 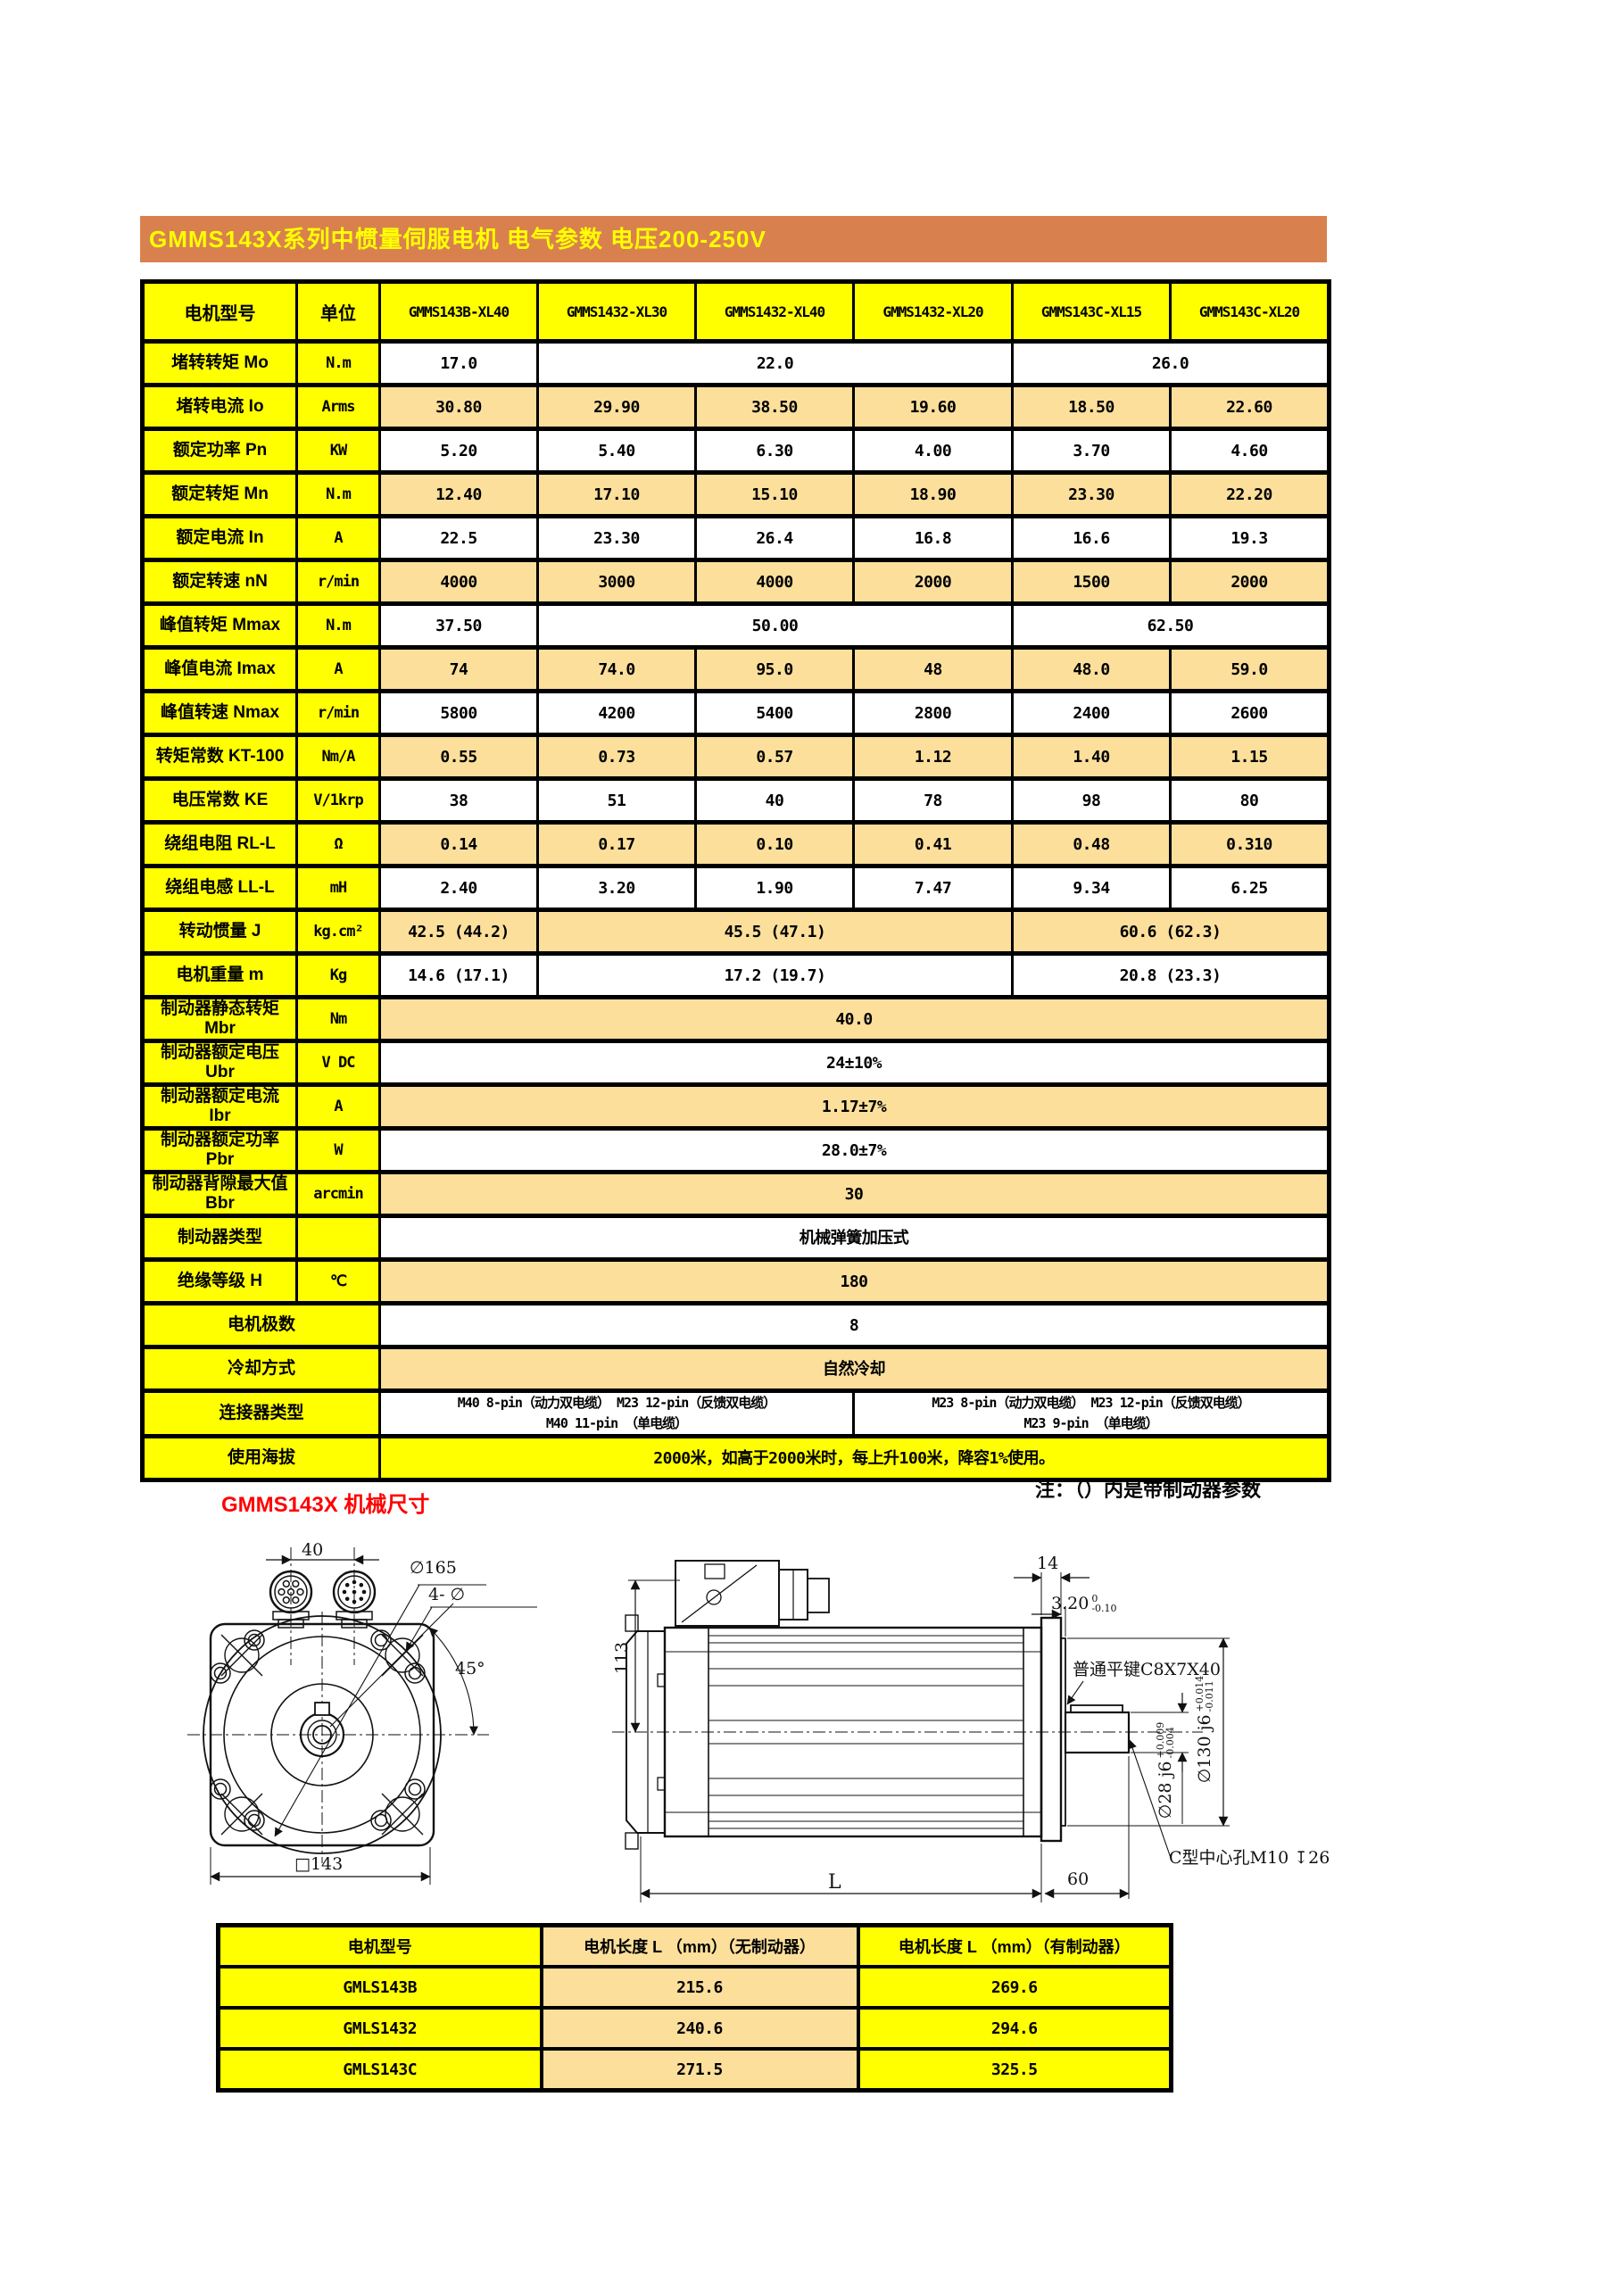 I want to click on spec-cell: 5.40, so click(x=616, y=451).